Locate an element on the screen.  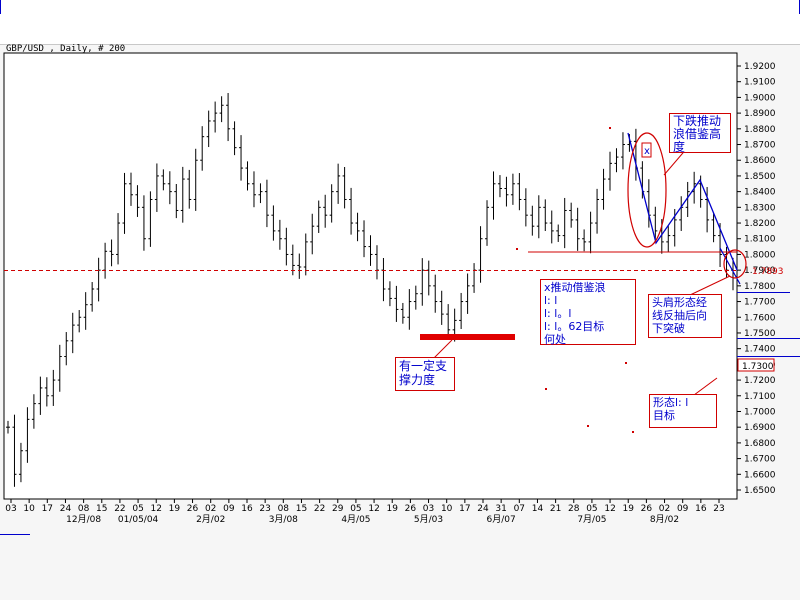
x-month-label: 7月/05 is located at coordinates (591, 519).